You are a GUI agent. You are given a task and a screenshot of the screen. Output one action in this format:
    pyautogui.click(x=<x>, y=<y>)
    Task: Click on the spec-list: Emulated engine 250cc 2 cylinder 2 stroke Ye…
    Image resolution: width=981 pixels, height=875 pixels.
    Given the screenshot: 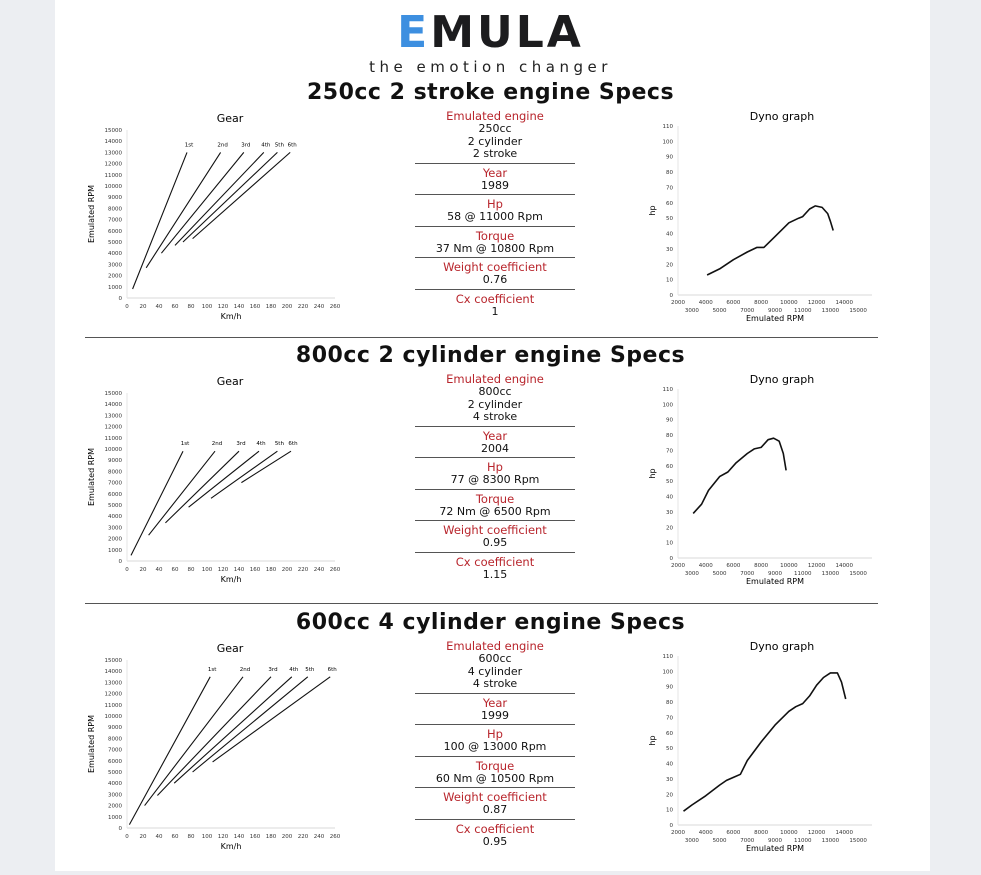 What is the action you would take?
    pyautogui.click(x=495, y=216)
    